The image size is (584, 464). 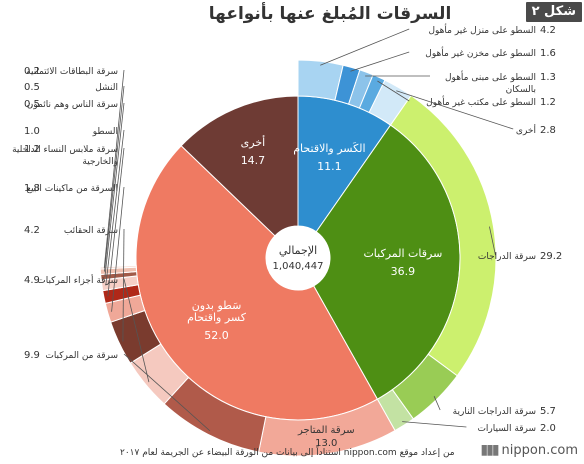 What do you see at coordinates (438, 44) in the screenshot?
I see `outer-callout-1: 4.2 السطو على منزل غير مأهول` at bounding box center [438, 44].